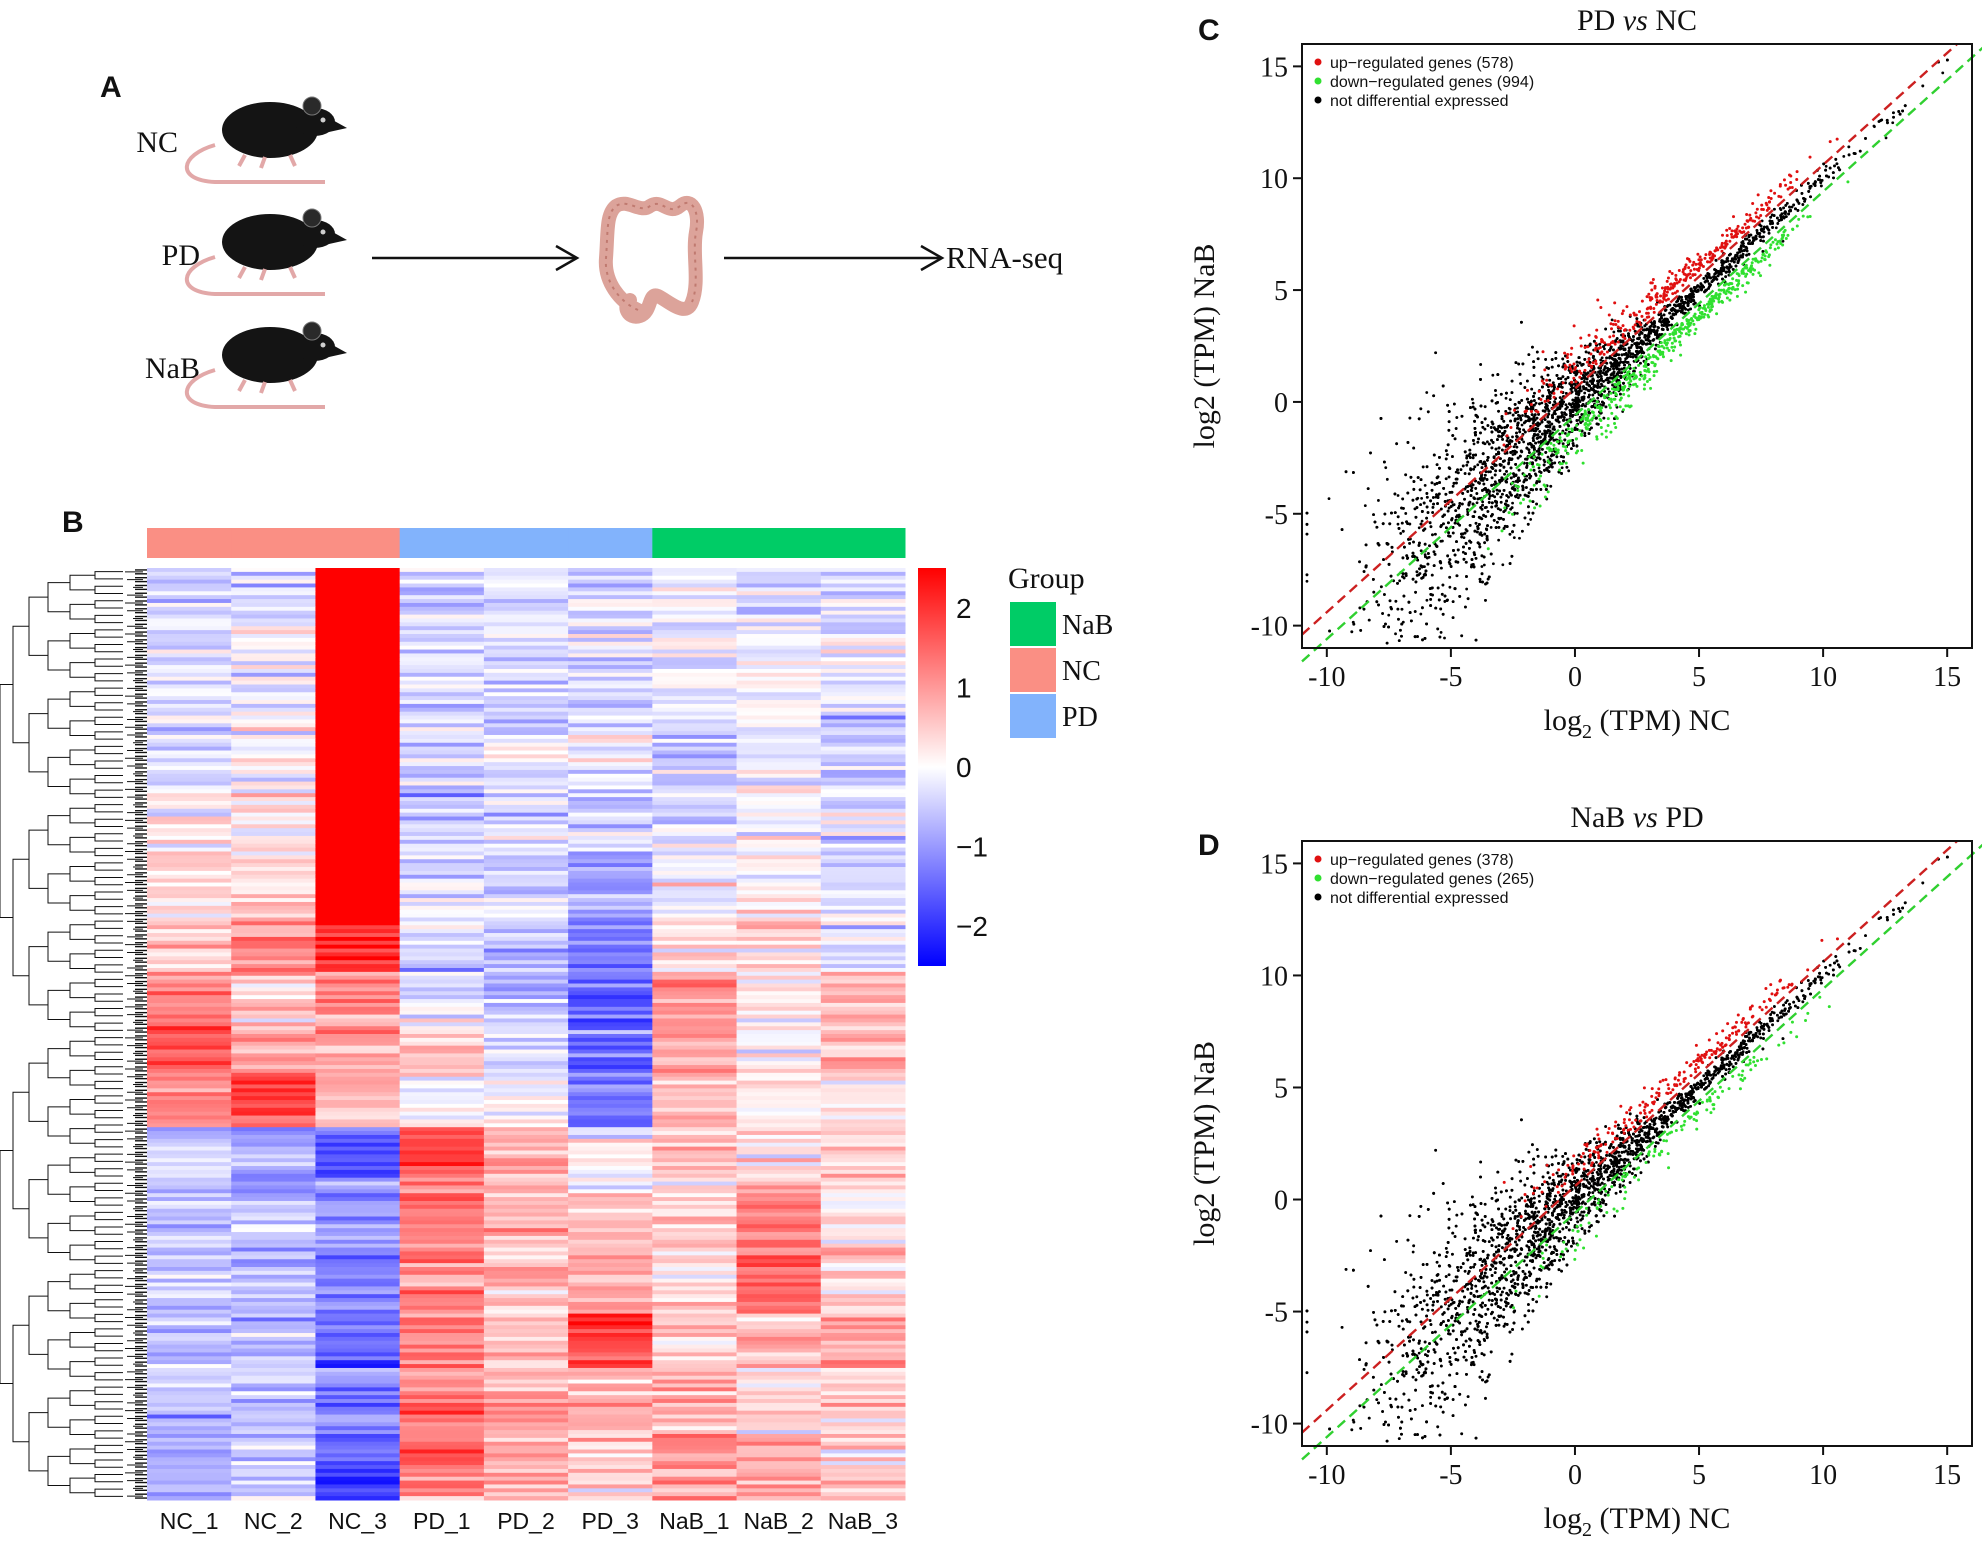  Describe the element at coordinates (1033, 624) in the screenshot. I see `group-legend-swatch` at that location.